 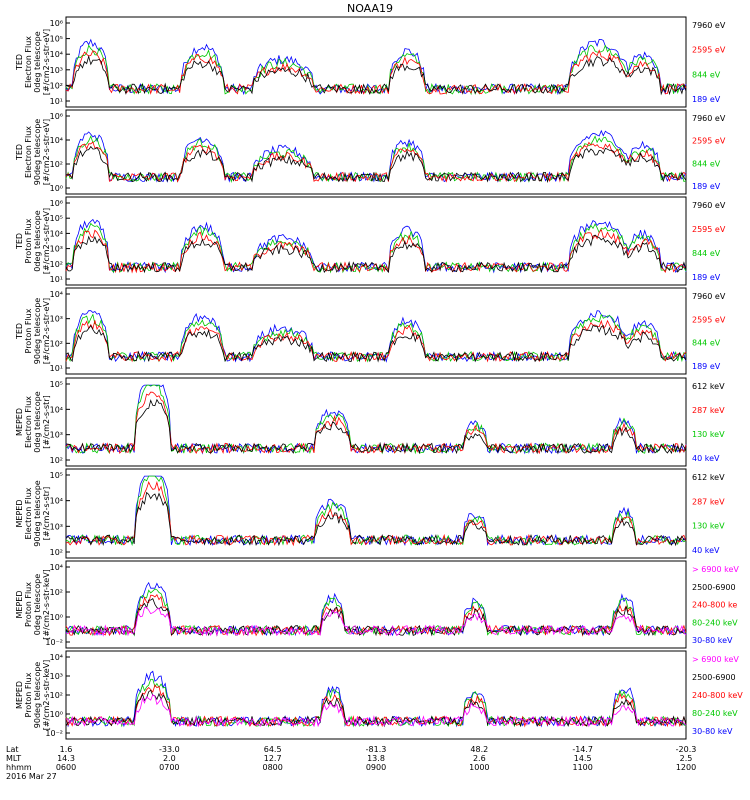 What do you see at coordinates (717, 695) in the screenshot?
I see `legend-entry: 240-800 keV` at bounding box center [717, 695].